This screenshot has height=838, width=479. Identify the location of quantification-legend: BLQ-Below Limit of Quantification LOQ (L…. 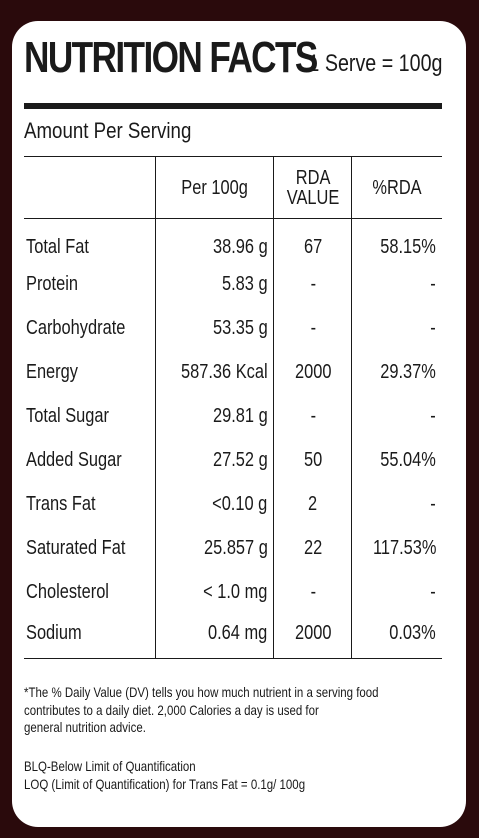
(233, 775).